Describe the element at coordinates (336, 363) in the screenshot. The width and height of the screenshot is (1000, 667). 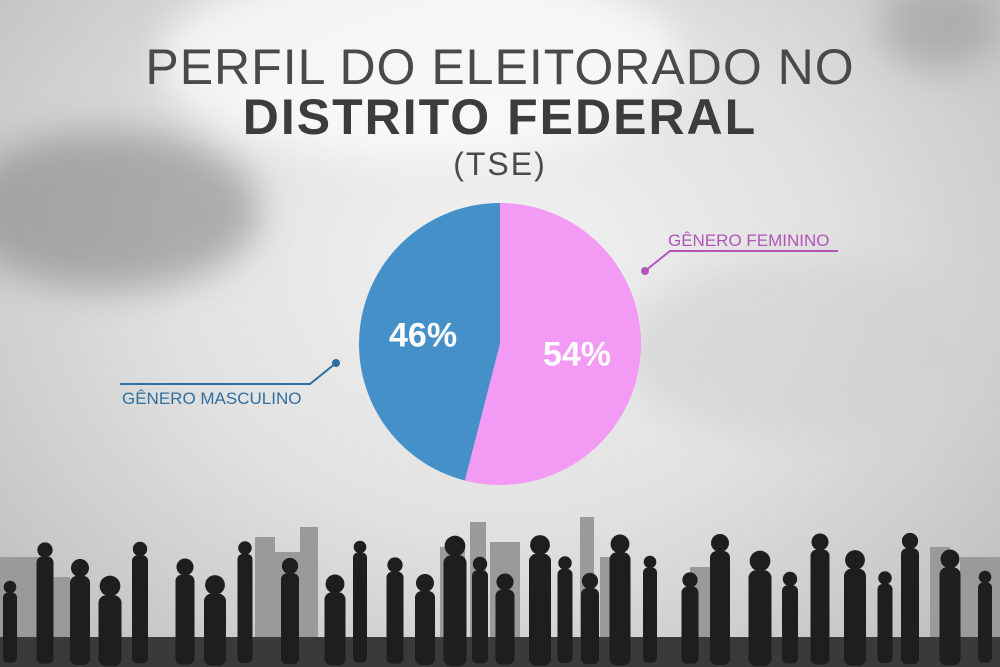
I see `callout-dot-masculino` at that location.